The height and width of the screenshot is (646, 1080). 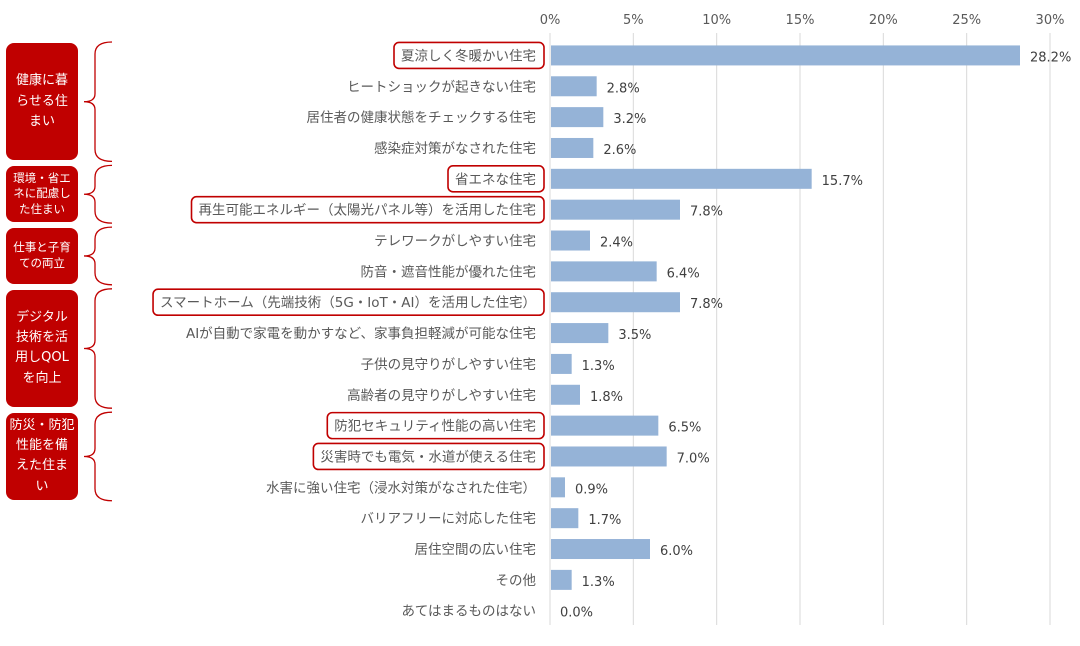 What do you see at coordinates (576, 613) in the screenshot?
I see `data-label: 0.0%` at bounding box center [576, 613].